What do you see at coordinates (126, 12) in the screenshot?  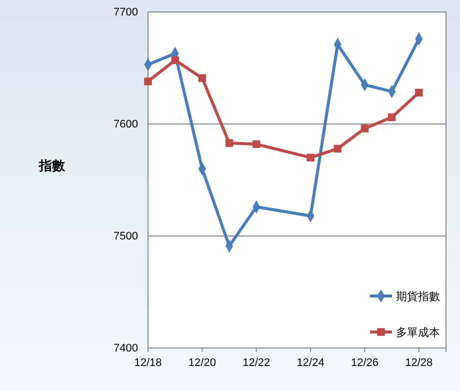 I see `y-tick-label: 7700` at bounding box center [126, 12].